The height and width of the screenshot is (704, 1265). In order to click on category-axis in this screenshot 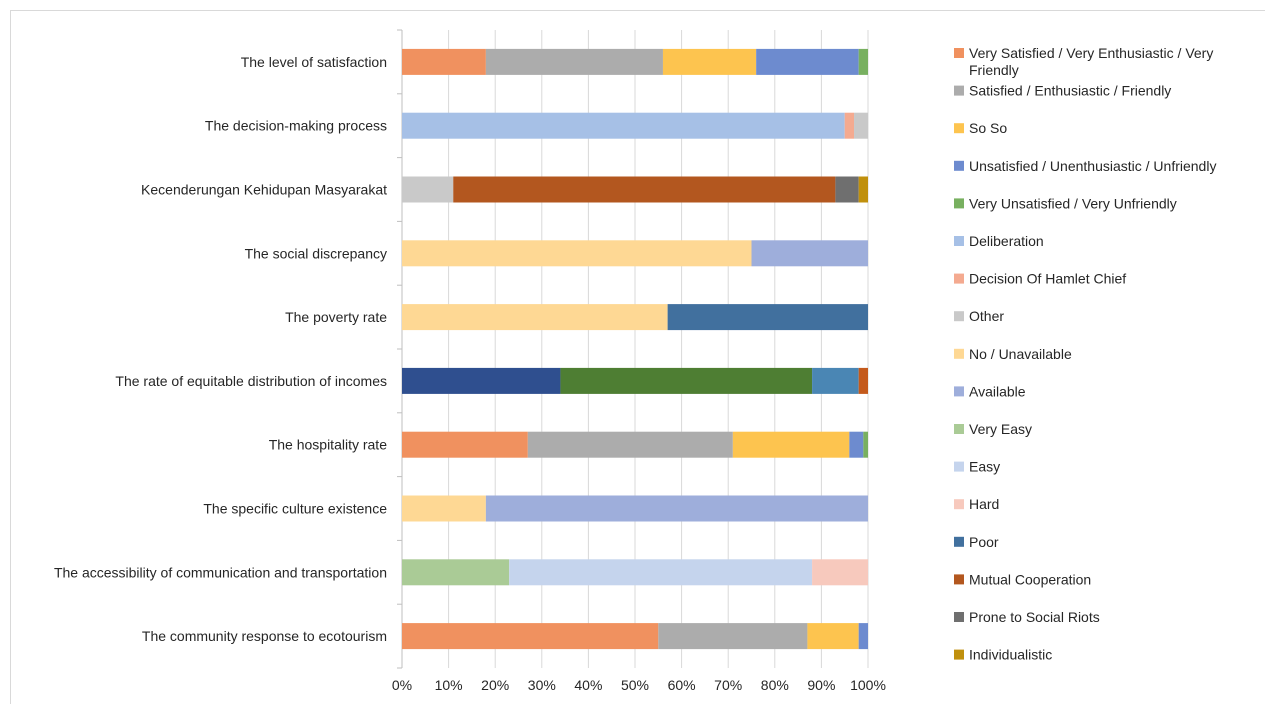, I will do `click(400, 349)`.